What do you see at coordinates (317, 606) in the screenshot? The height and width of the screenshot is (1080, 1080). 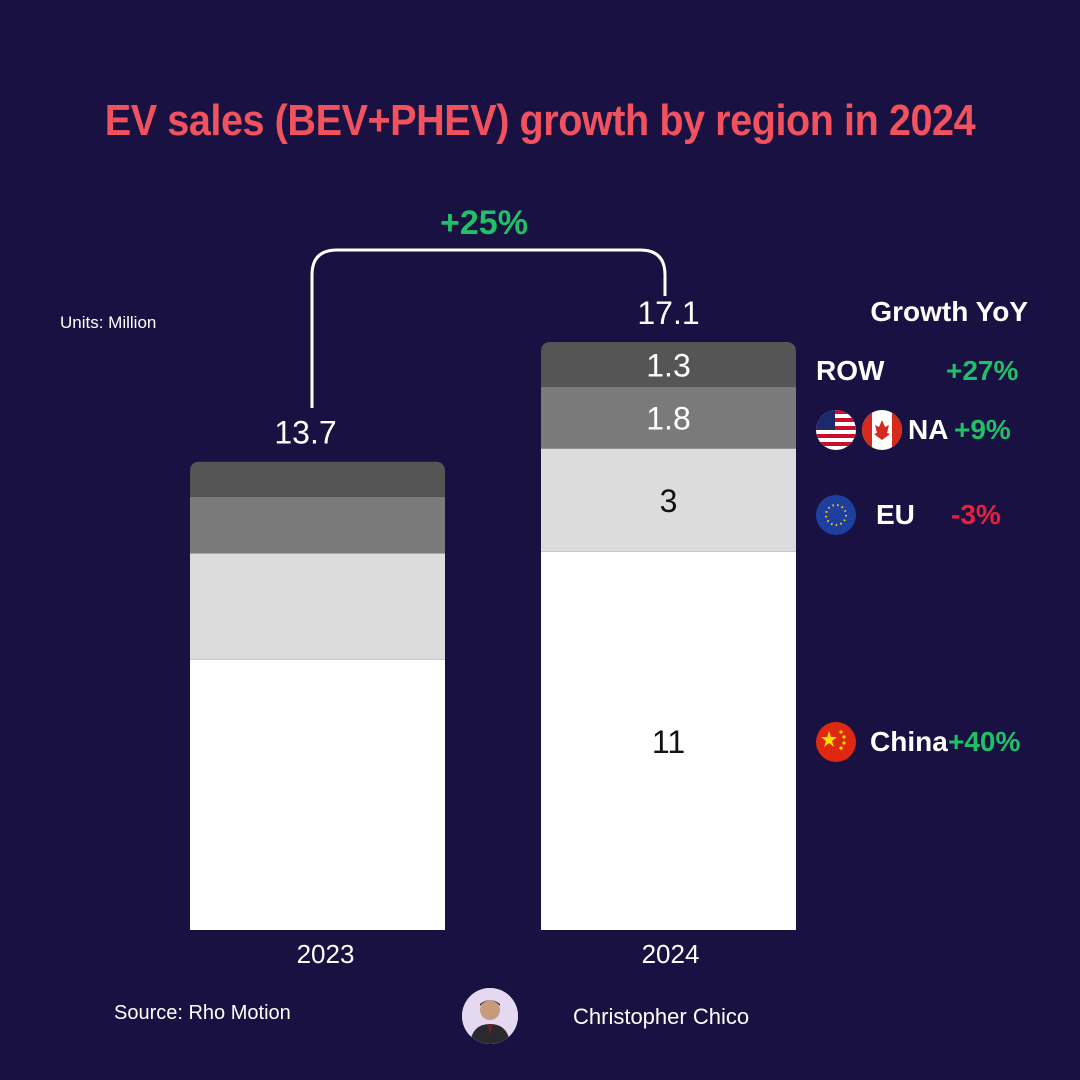 I see `bar-segment-eu-2023` at bounding box center [317, 606].